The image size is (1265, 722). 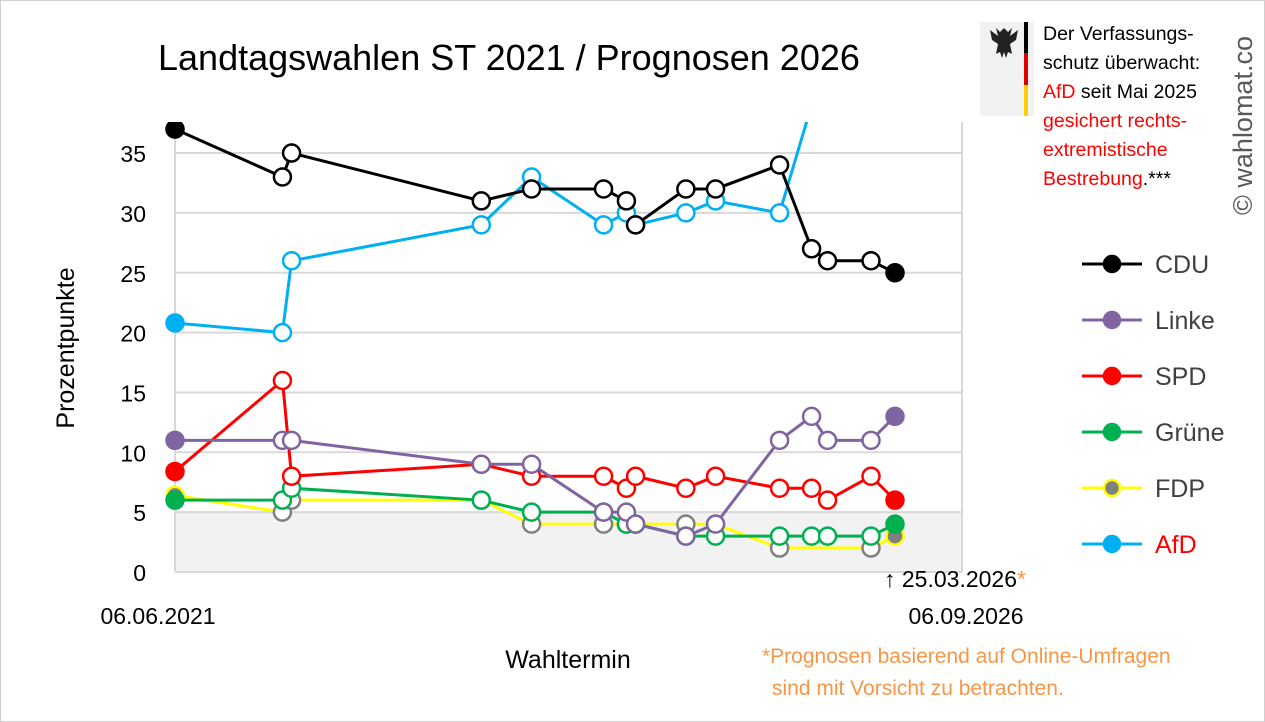 What do you see at coordinates (139, 513) in the screenshot?
I see `y-tick-label: 5` at bounding box center [139, 513].